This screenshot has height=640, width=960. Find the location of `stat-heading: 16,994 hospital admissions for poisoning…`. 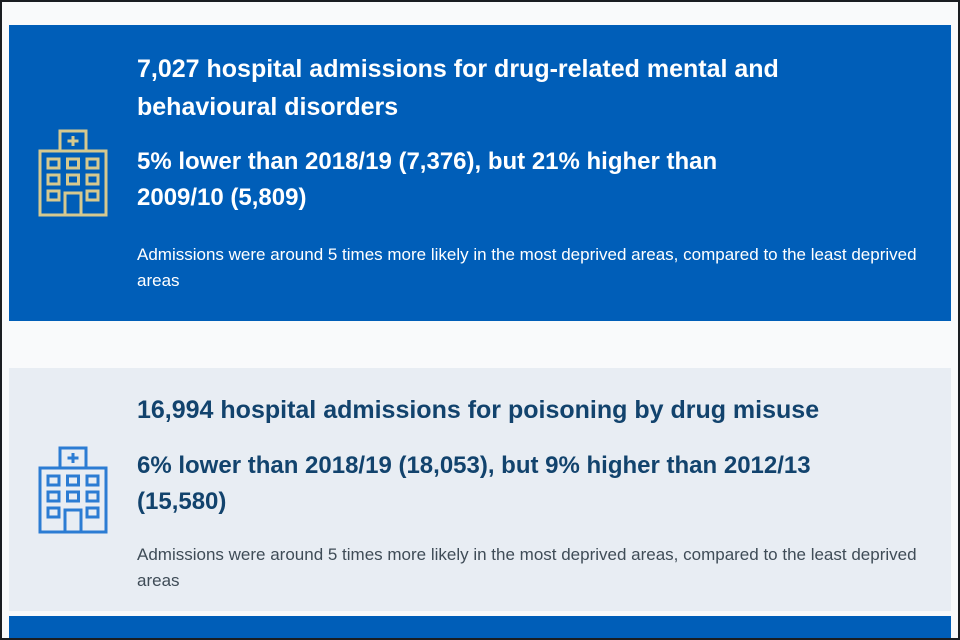

stat-heading: 16,994 hospital admissions for poisoning… is located at coordinates (478, 410).